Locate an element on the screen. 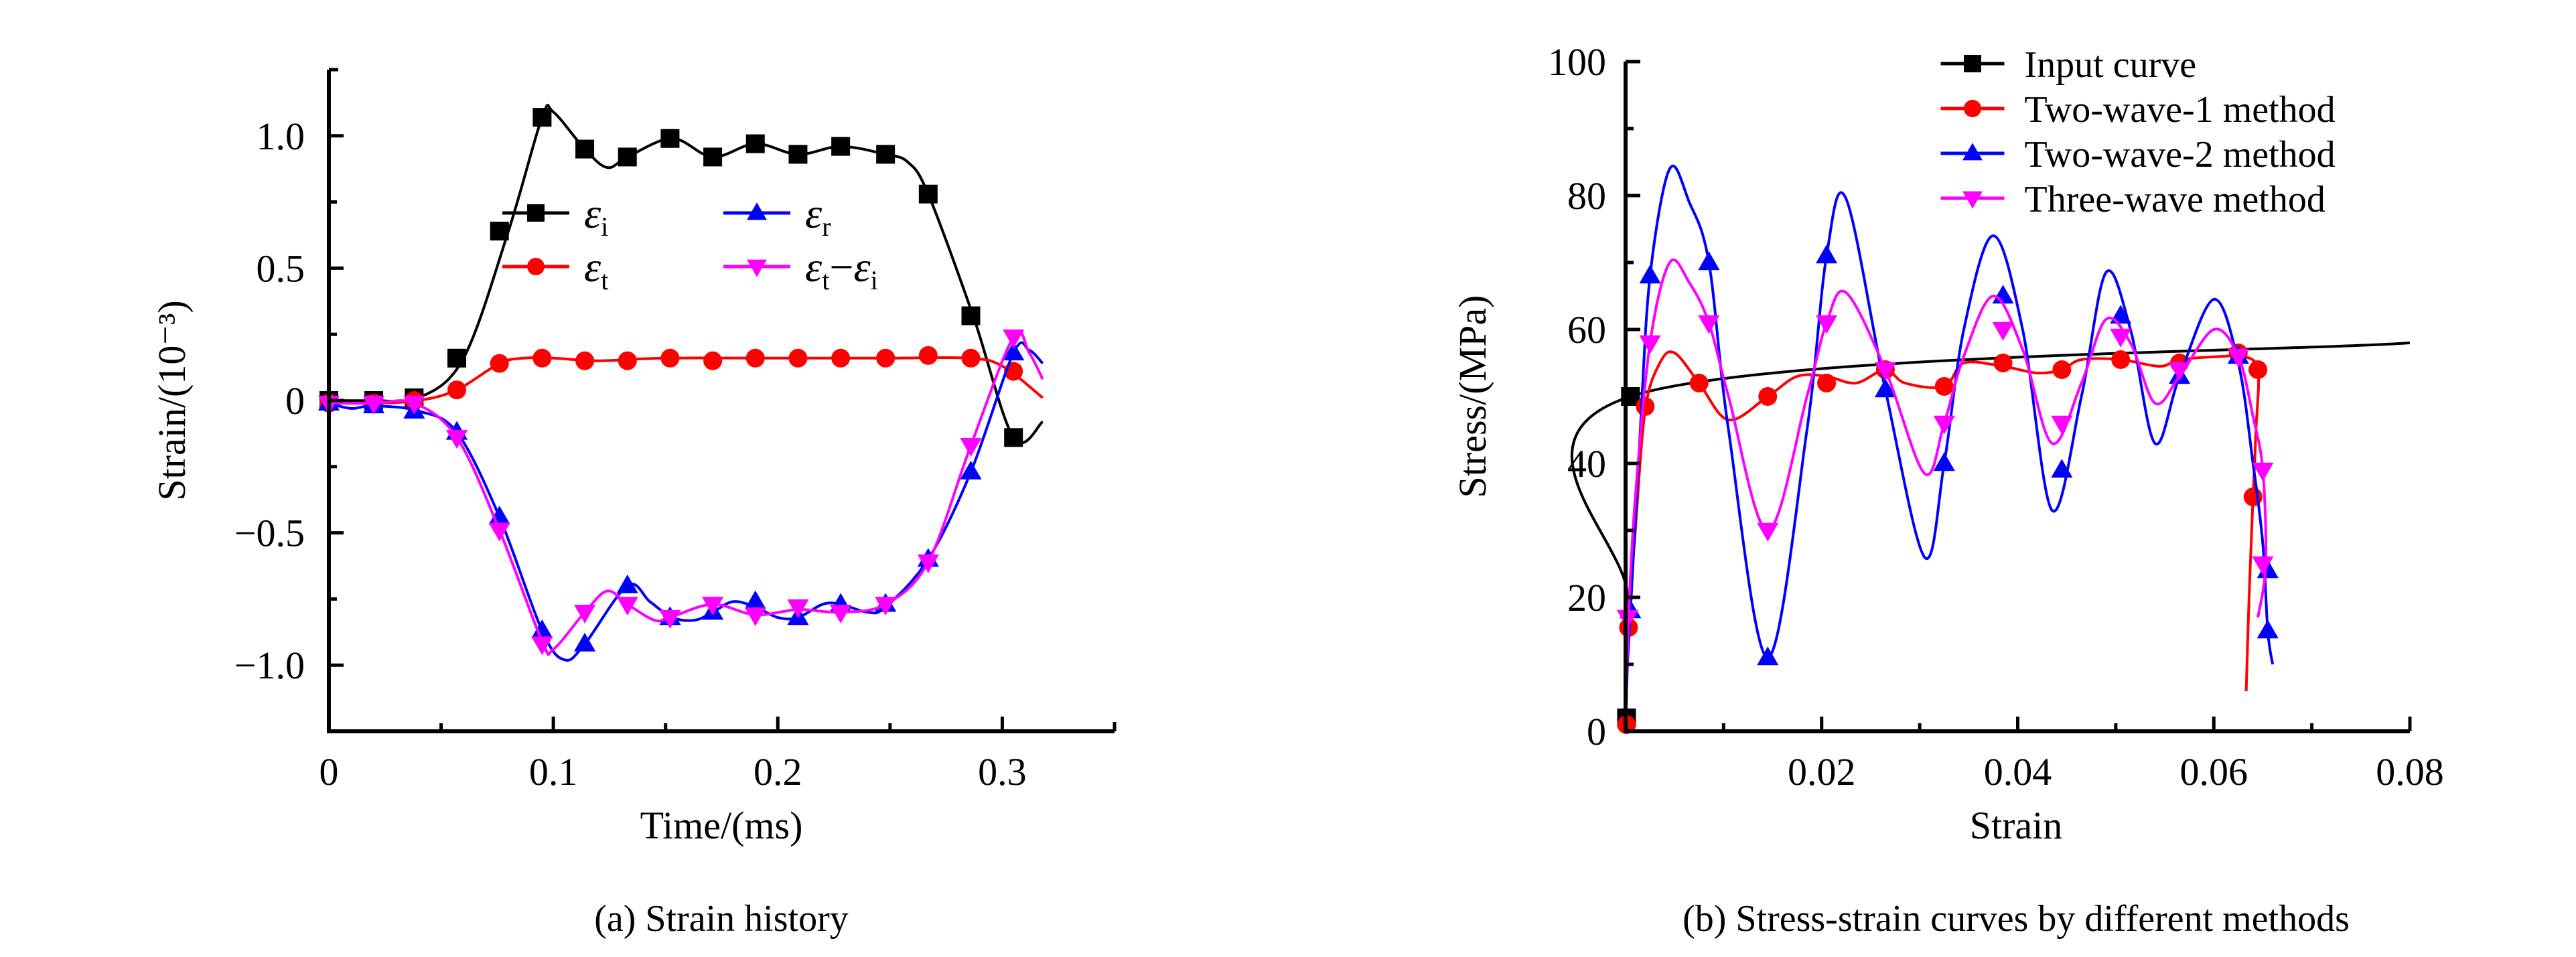  y-axis-label-b: Stress/(MPa) is located at coordinates (1472, 396).